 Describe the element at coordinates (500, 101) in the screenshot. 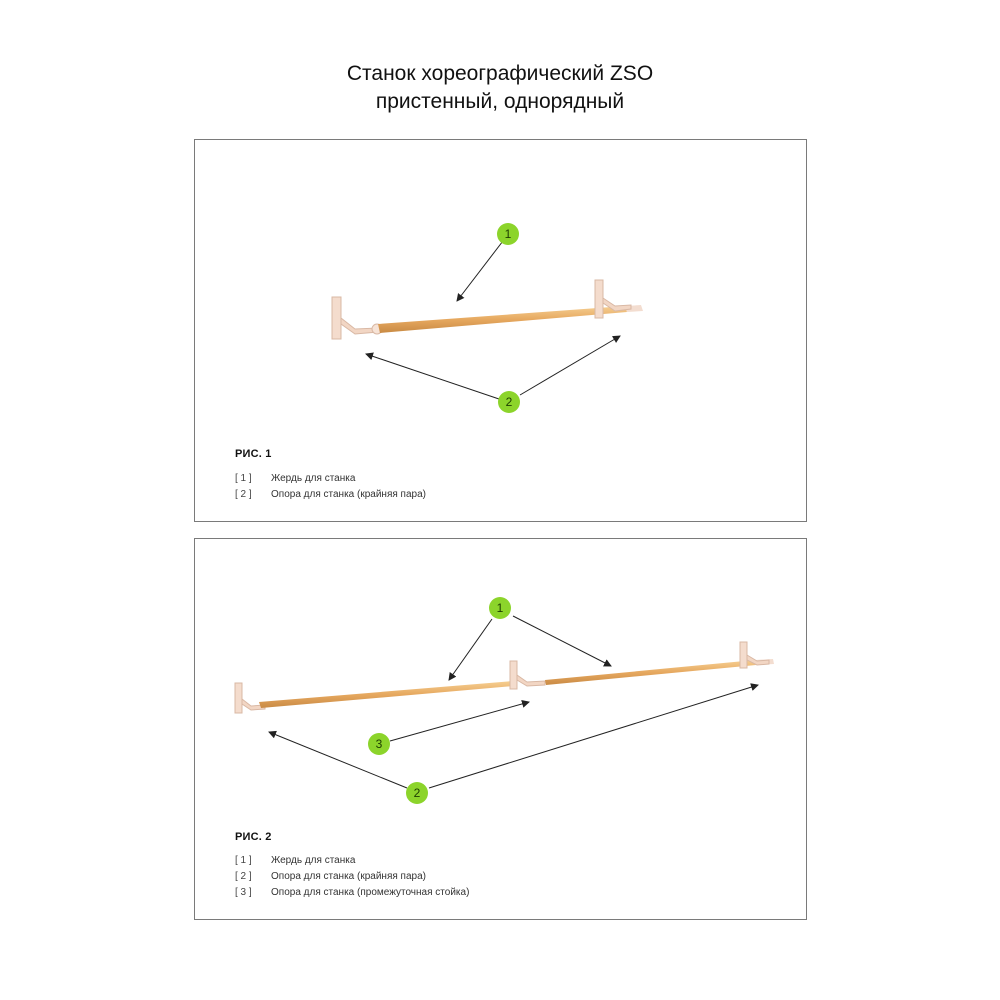

I see `title-line-2: пристенный, однорядный` at that location.